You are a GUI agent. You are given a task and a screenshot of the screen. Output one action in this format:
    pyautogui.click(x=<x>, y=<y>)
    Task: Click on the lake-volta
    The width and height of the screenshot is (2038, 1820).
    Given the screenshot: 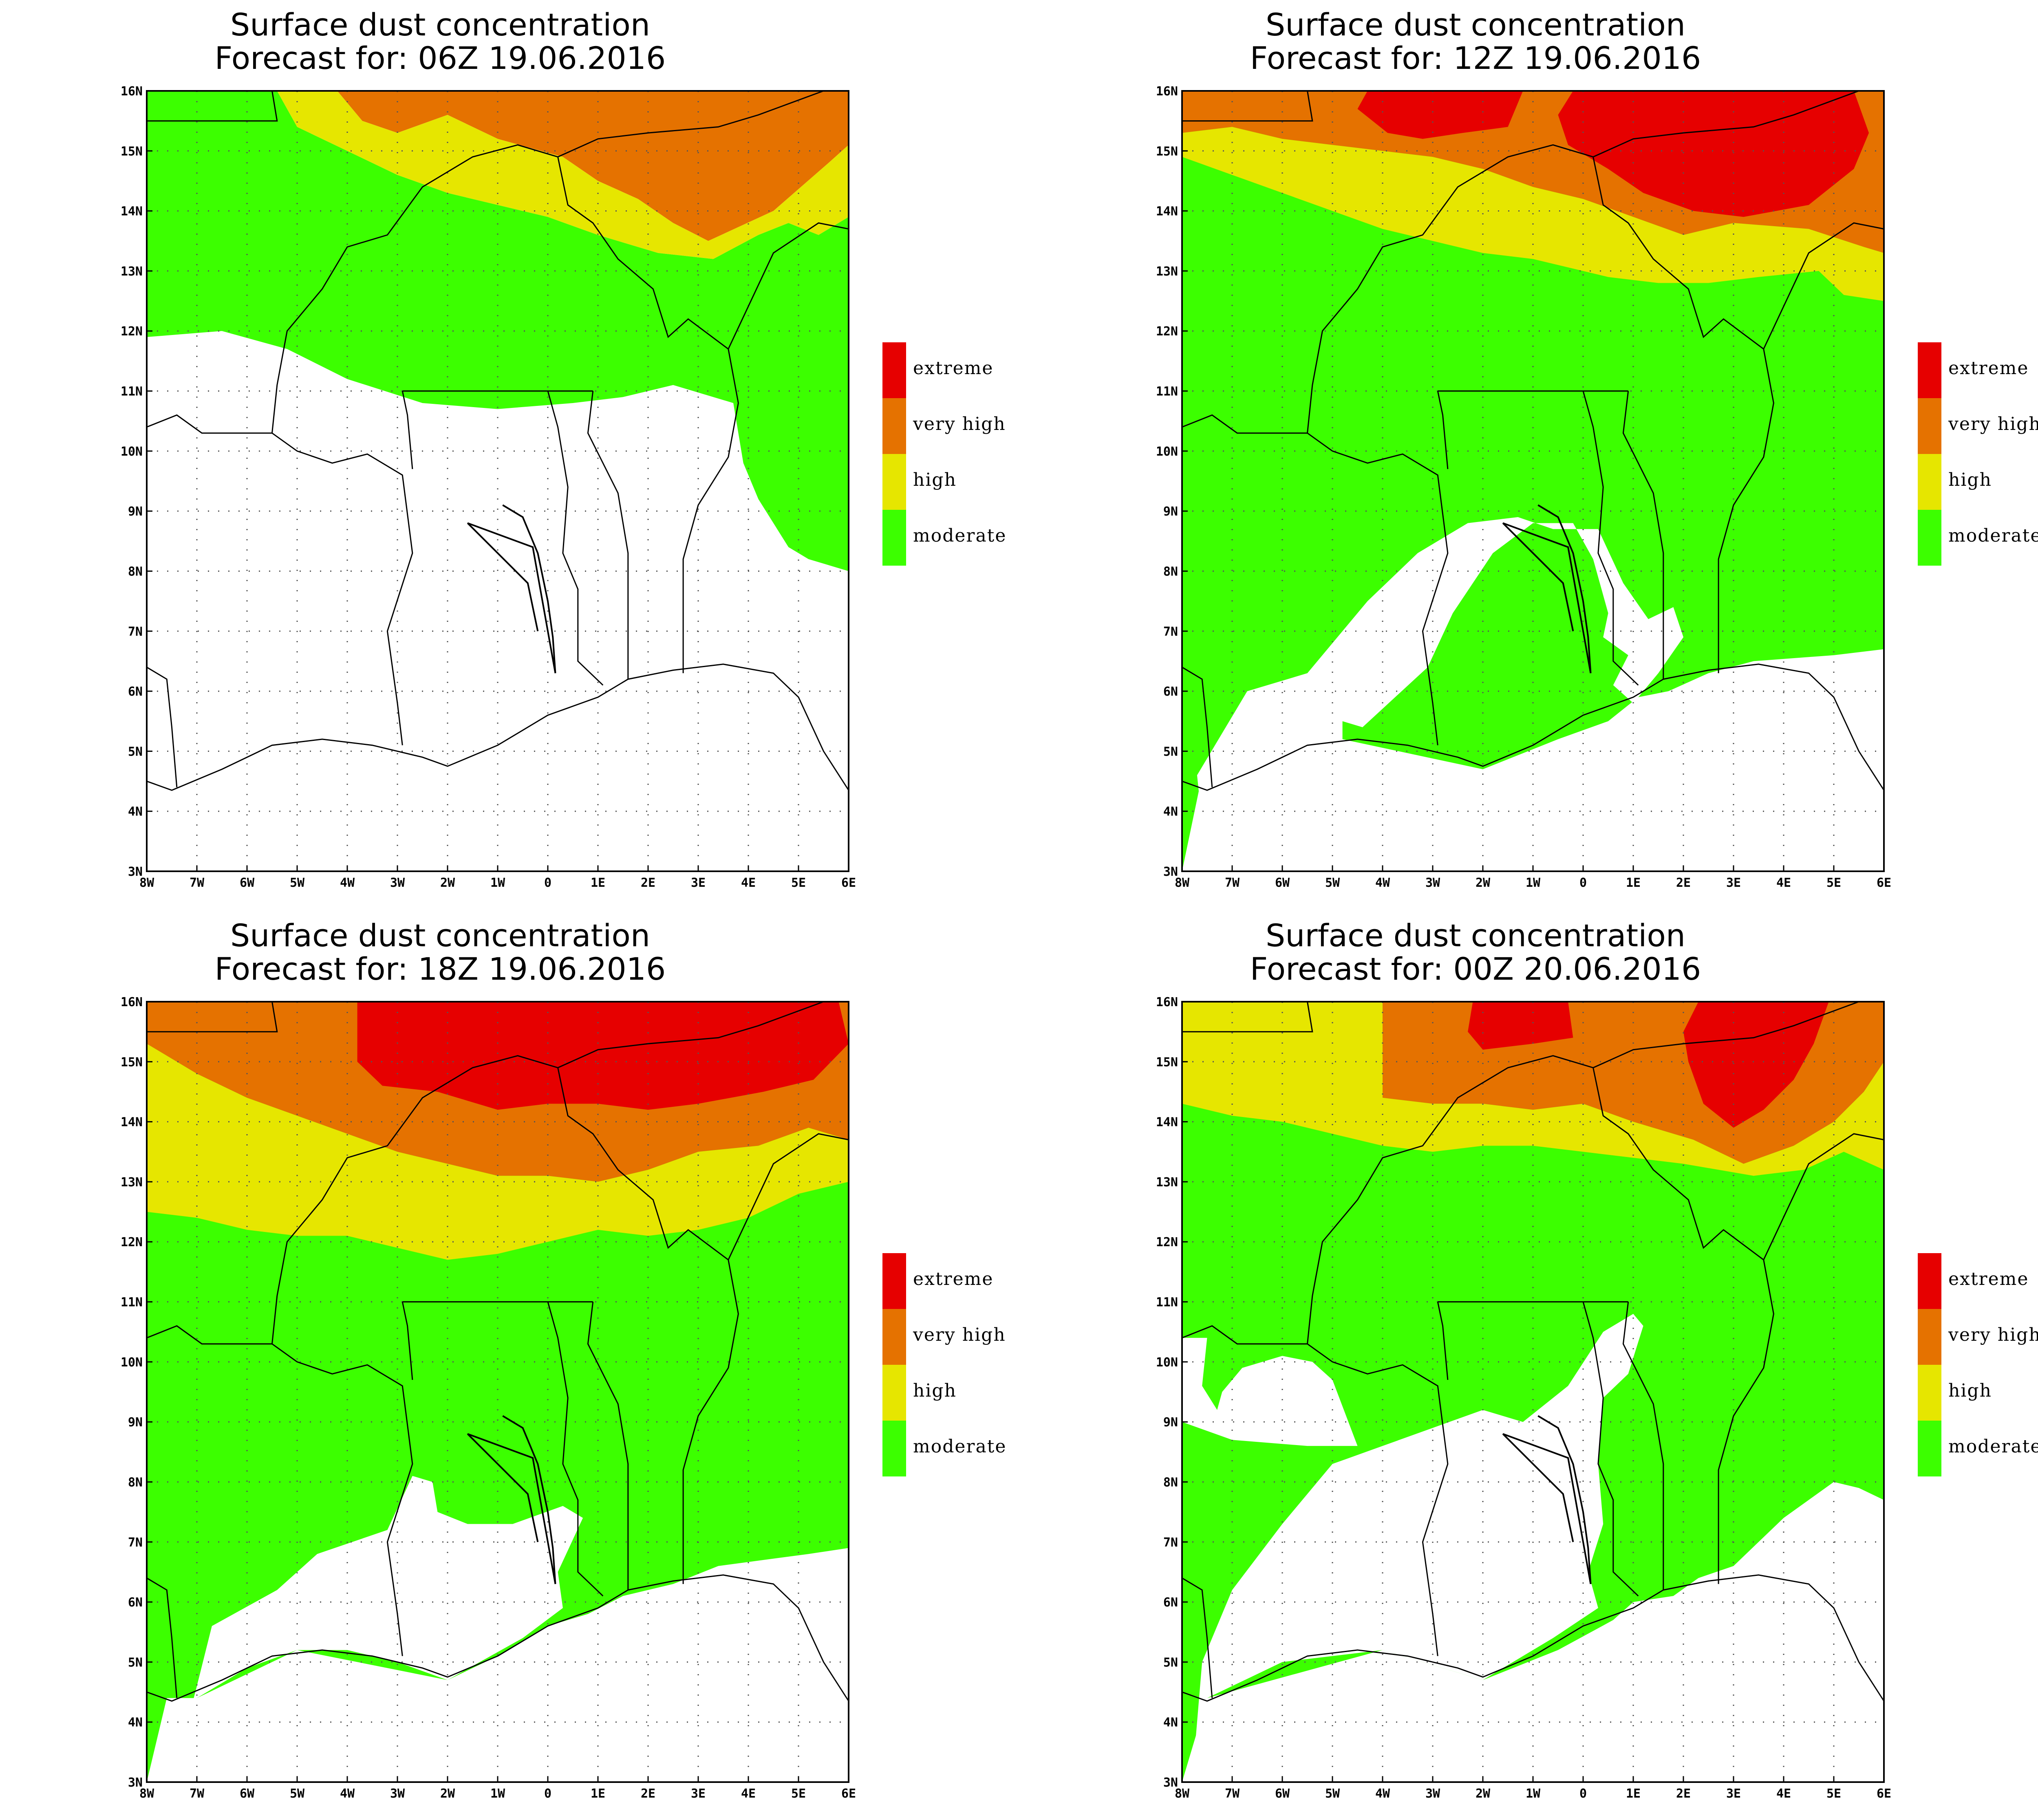 What is the action you would take?
    pyautogui.click(x=1547, y=1500)
    